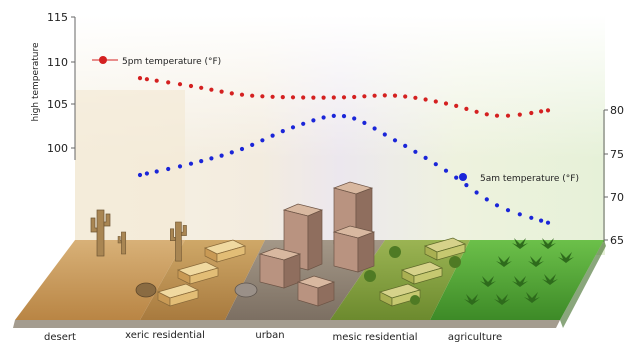  I want to click on zone-label-desert: desert, so click(60, 337).